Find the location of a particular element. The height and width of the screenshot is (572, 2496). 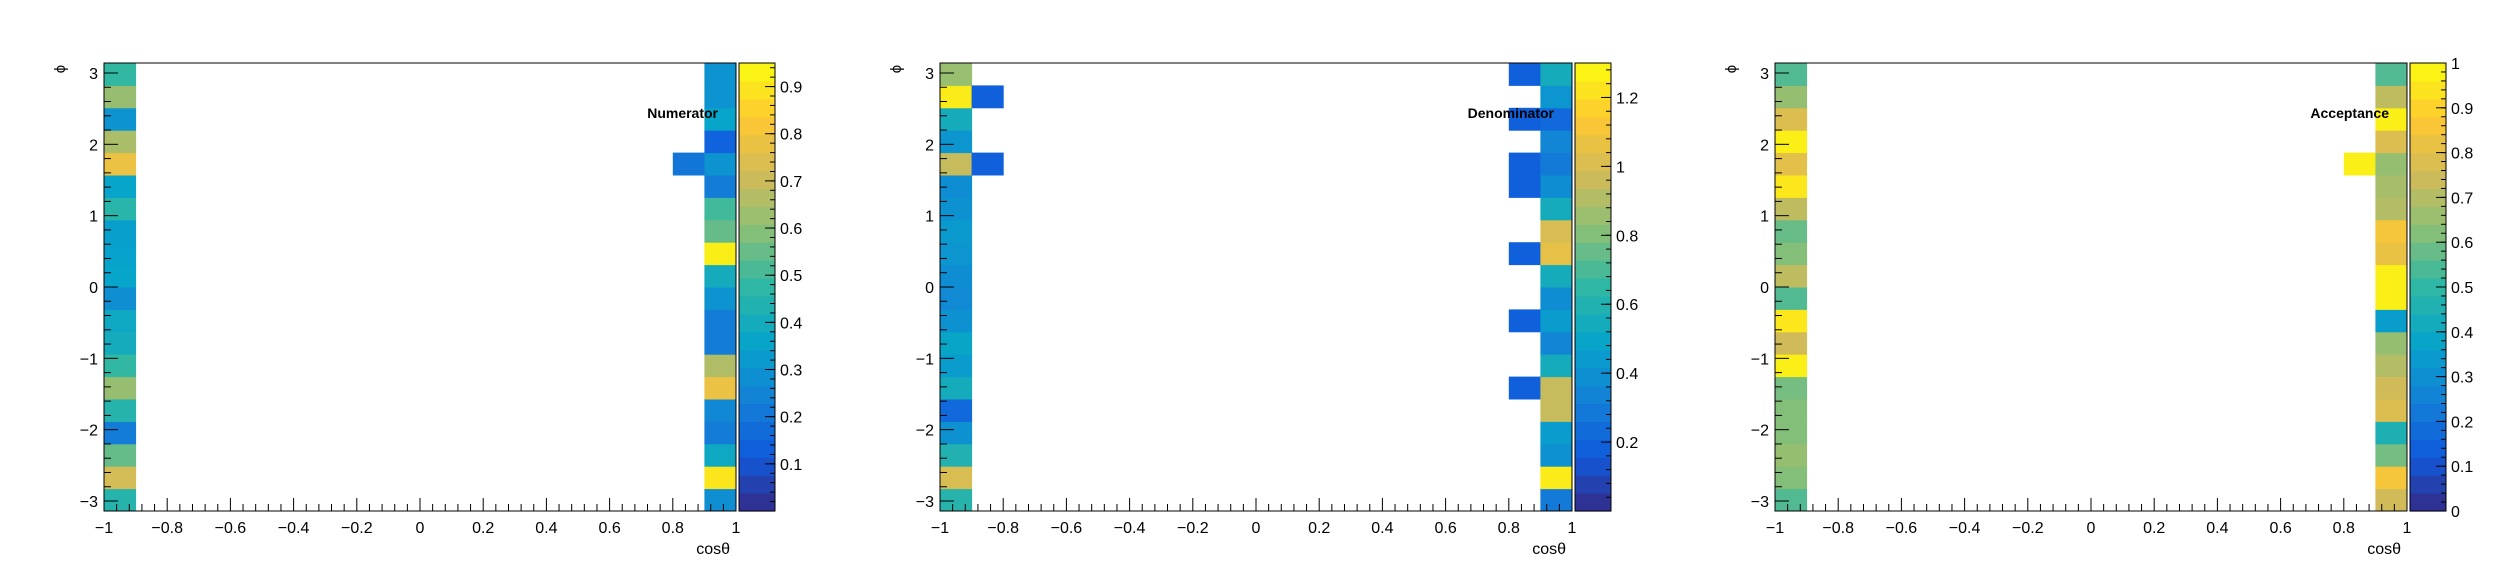

x-tick-label: 1 is located at coordinates (1572, 528).